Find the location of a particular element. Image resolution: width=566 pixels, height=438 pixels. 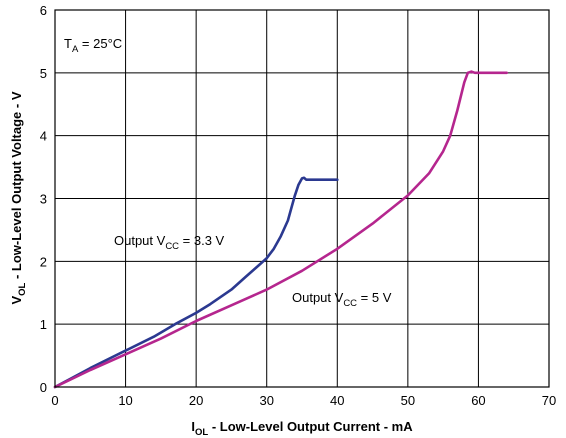

x-tick-label: 0 is located at coordinates (54, 400).